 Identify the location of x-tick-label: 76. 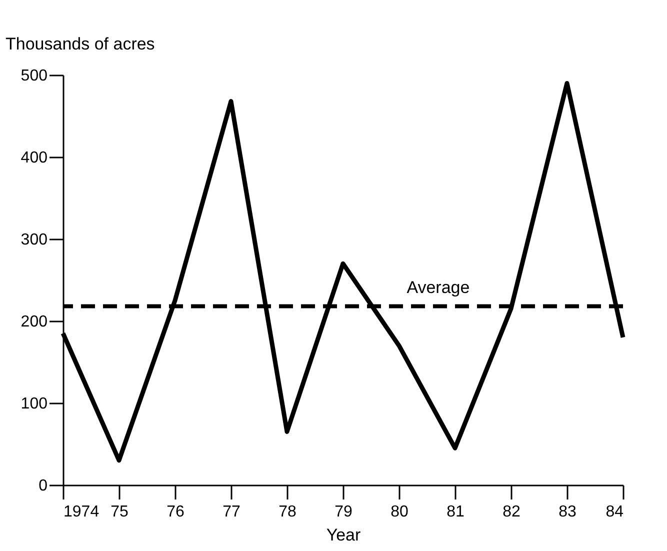
(175, 512).